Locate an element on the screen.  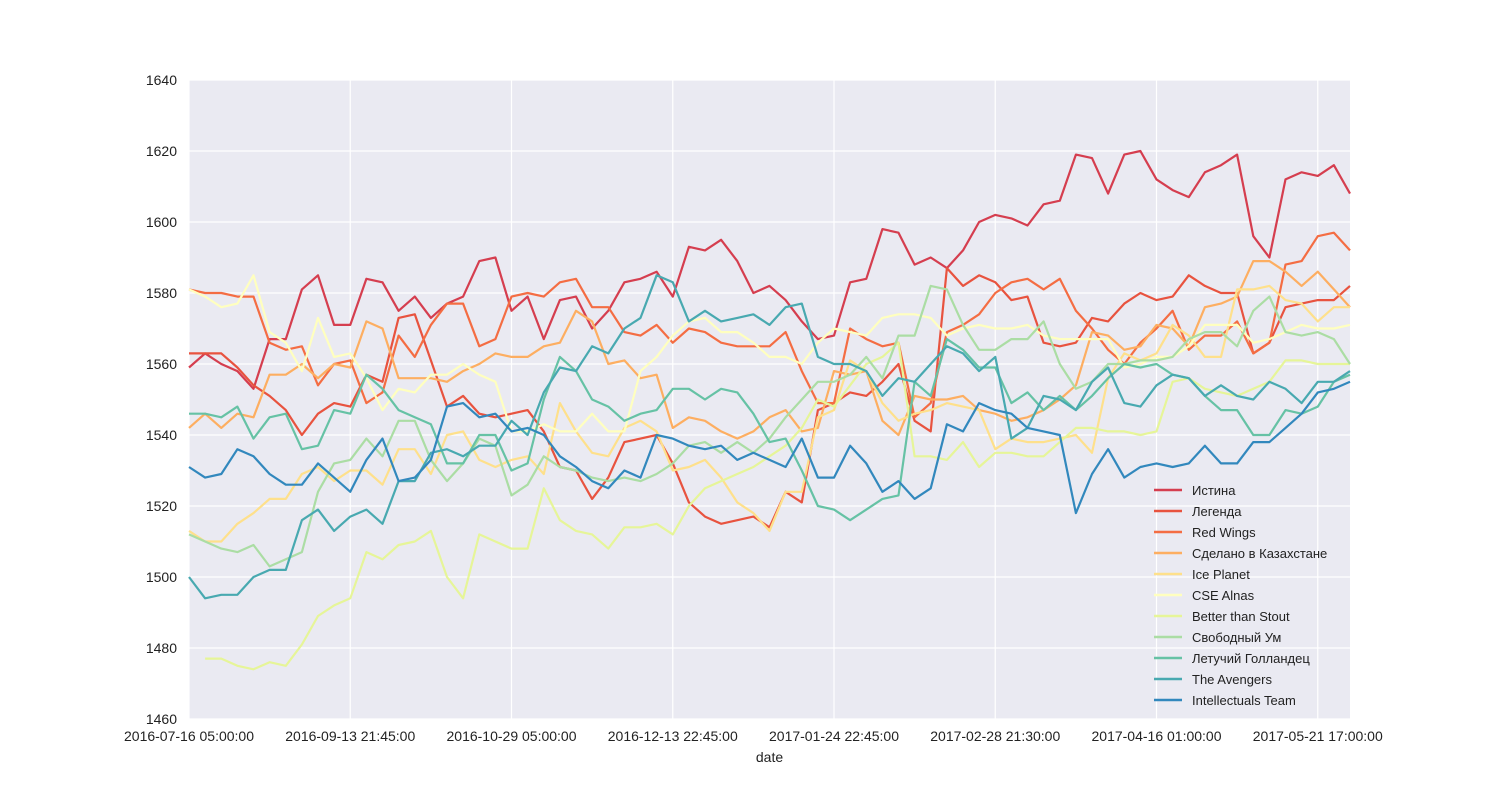
x-tick-label: 2017-05-21 17:00:00 is located at coordinates (1318, 736).